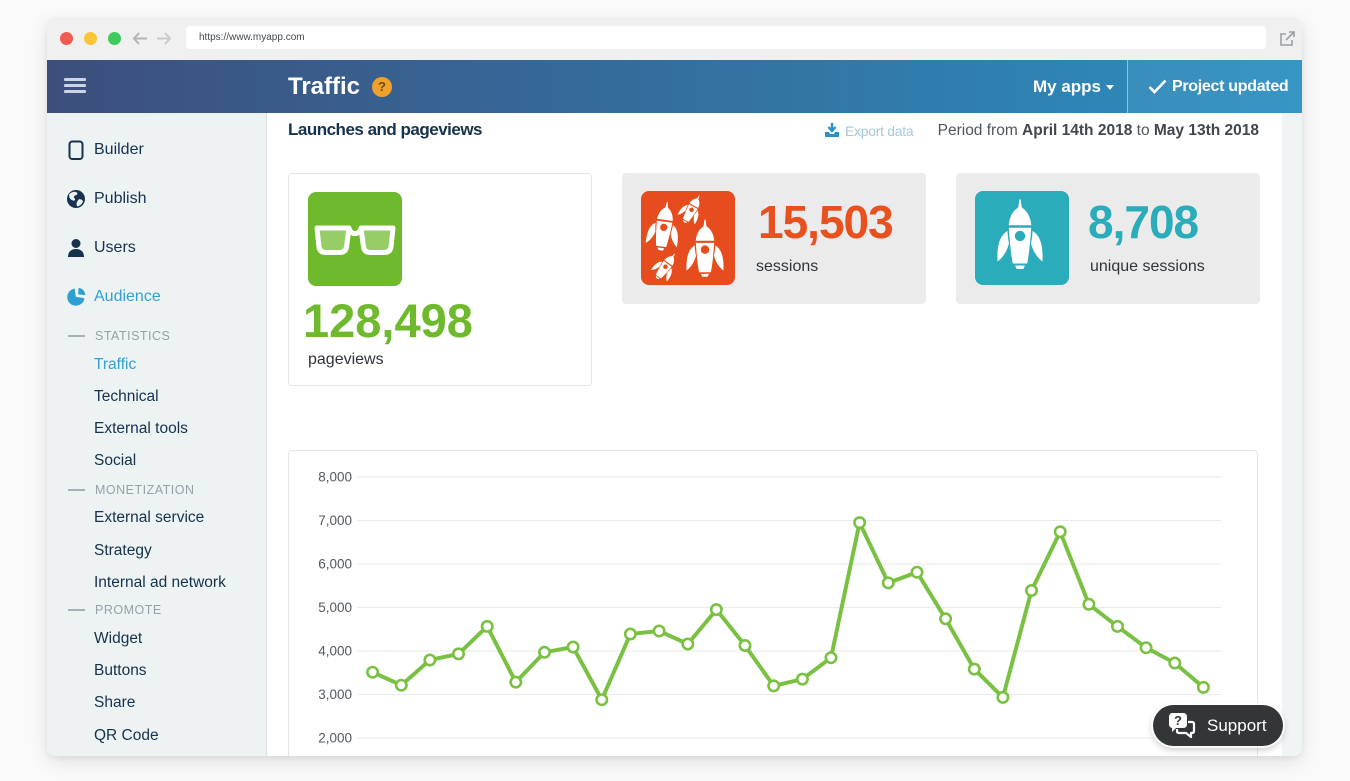 The width and height of the screenshot is (1350, 781). What do you see at coordinates (335, 477) in the screenshot?
I see `svg-text: 8,000` at bounding box center [335, 477].